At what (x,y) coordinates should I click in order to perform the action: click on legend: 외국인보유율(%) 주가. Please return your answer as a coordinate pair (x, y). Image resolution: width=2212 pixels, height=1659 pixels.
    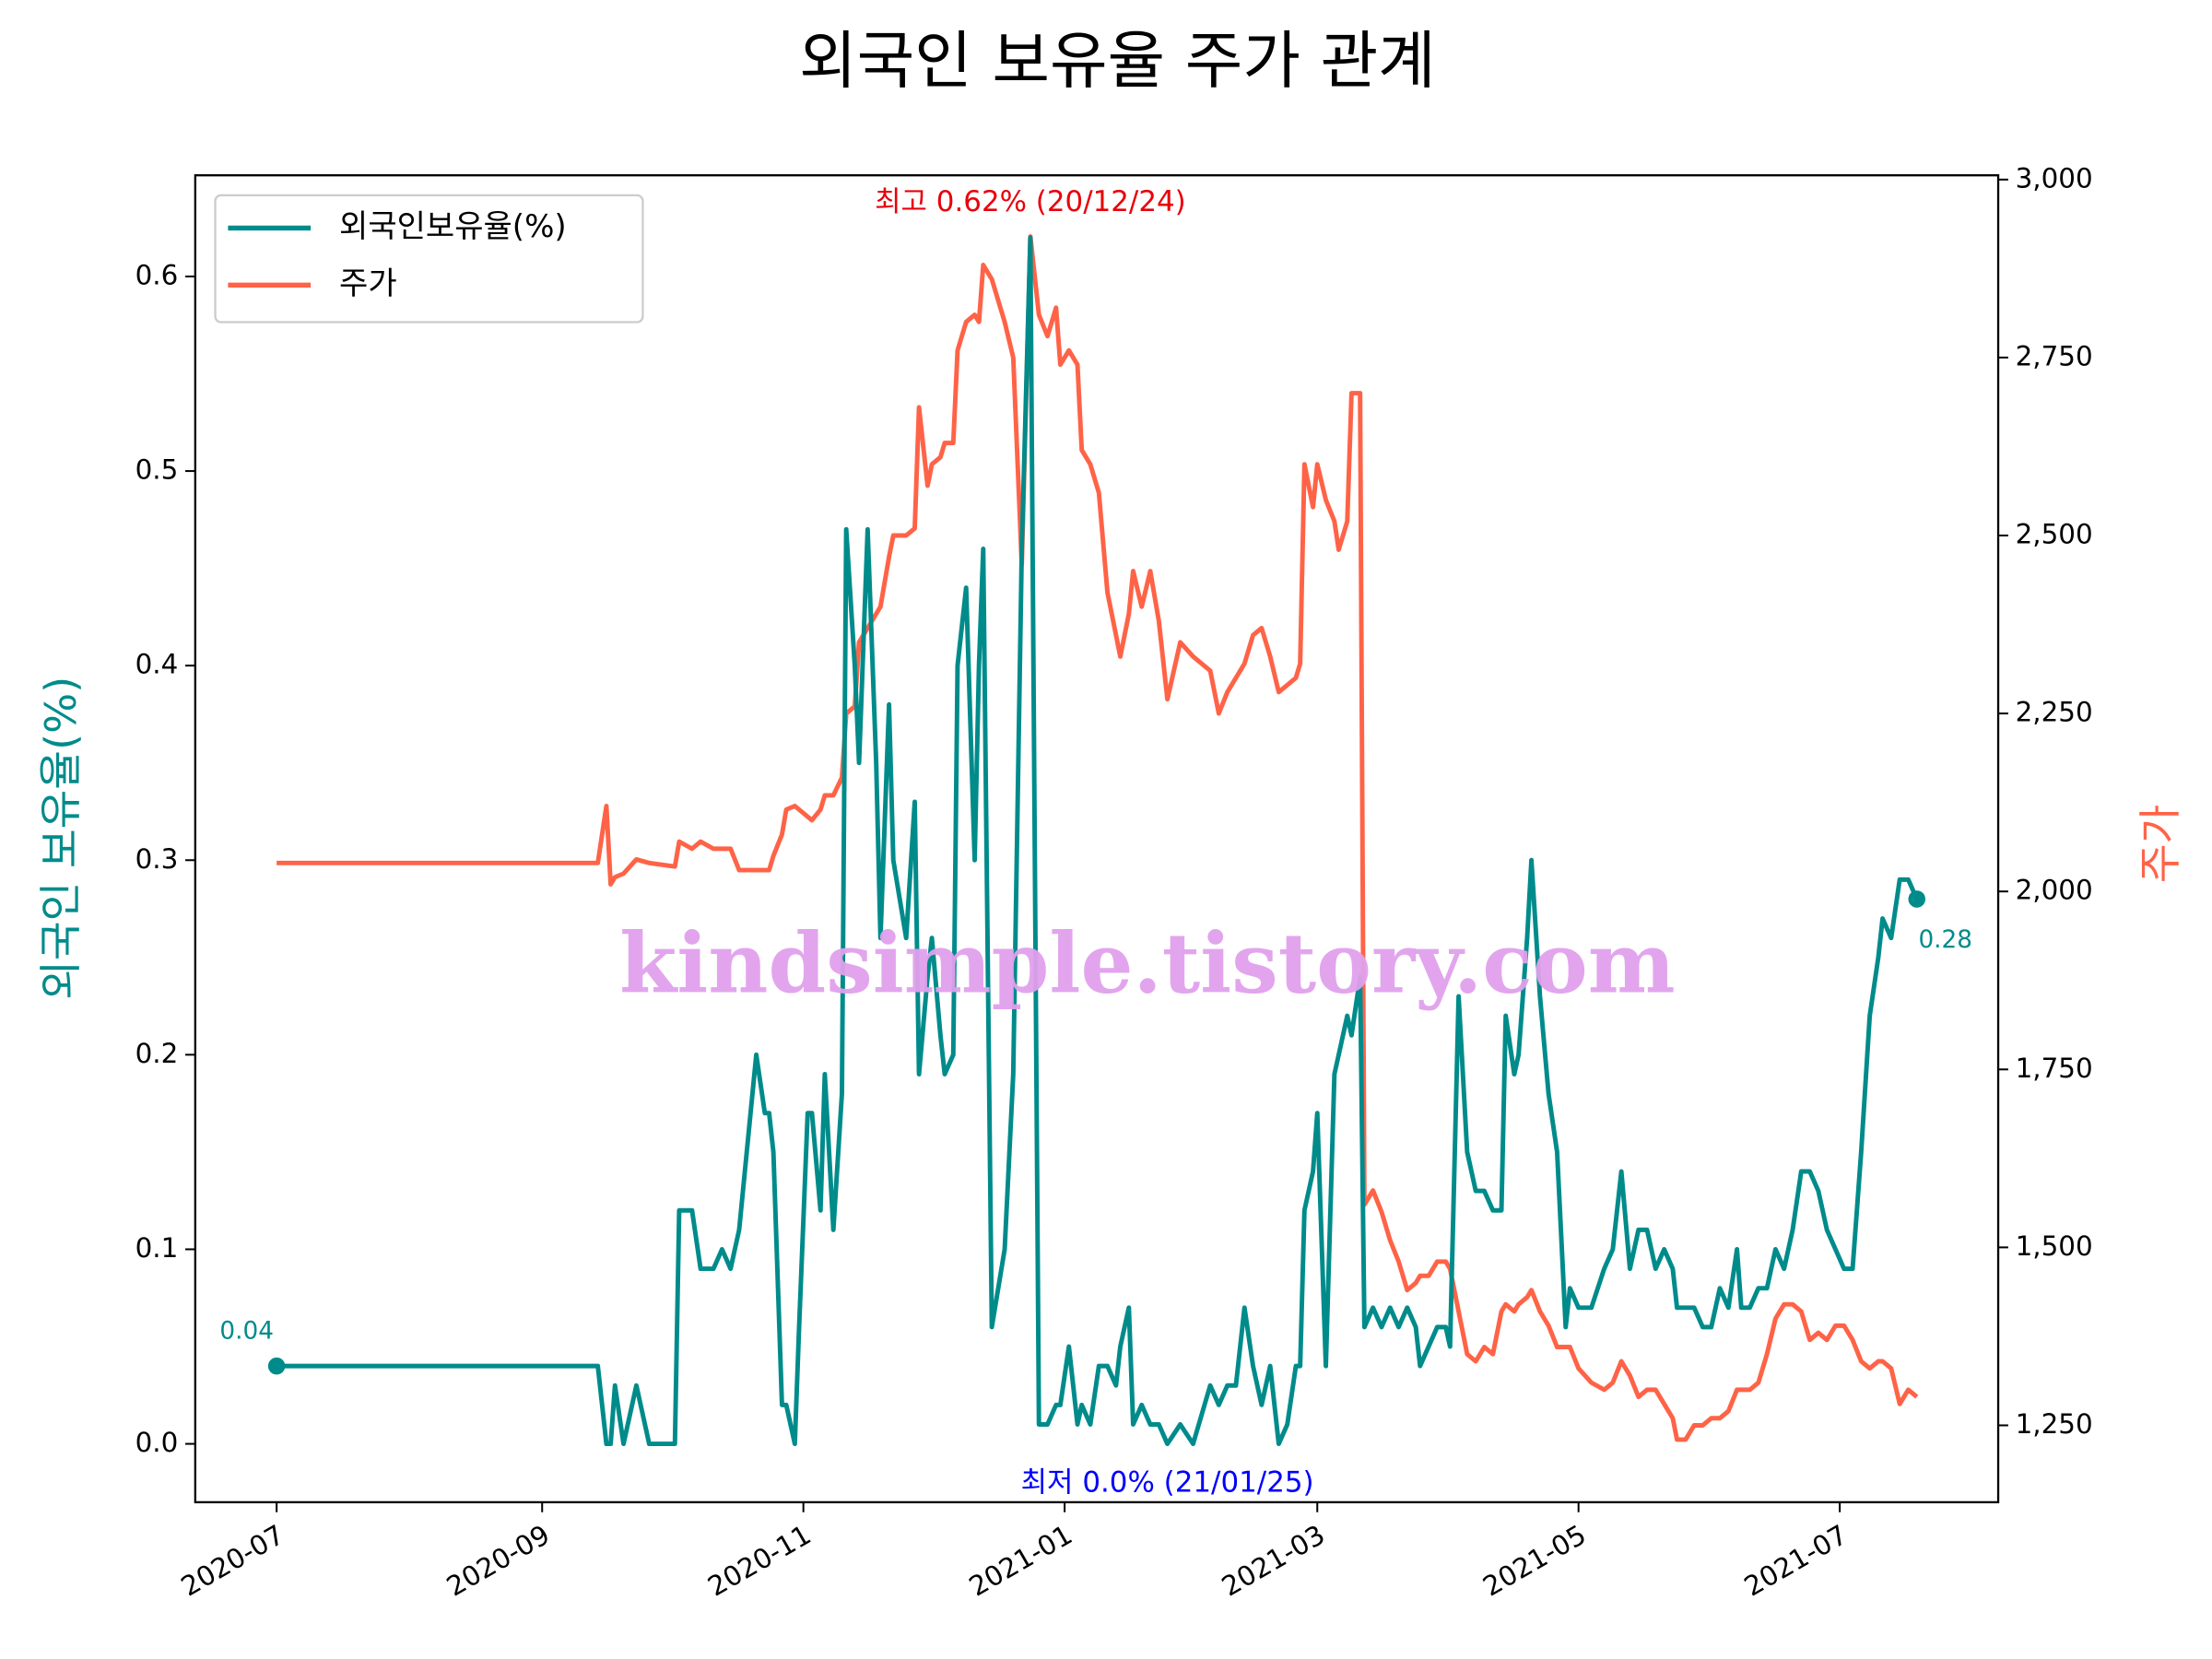
    Looking at the image, I should click on (429, 259).